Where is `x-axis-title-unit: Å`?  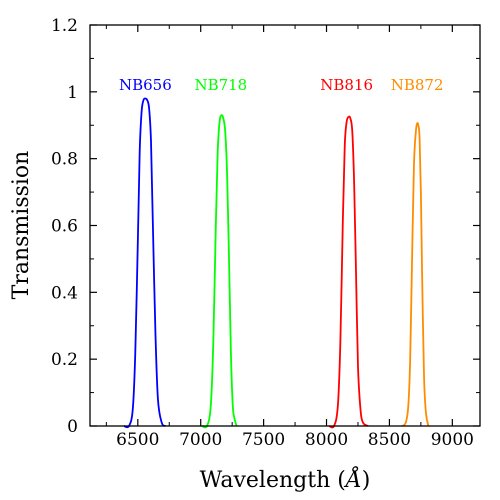
x-axis-title-unit: Å is located at coordinates (352, 479).